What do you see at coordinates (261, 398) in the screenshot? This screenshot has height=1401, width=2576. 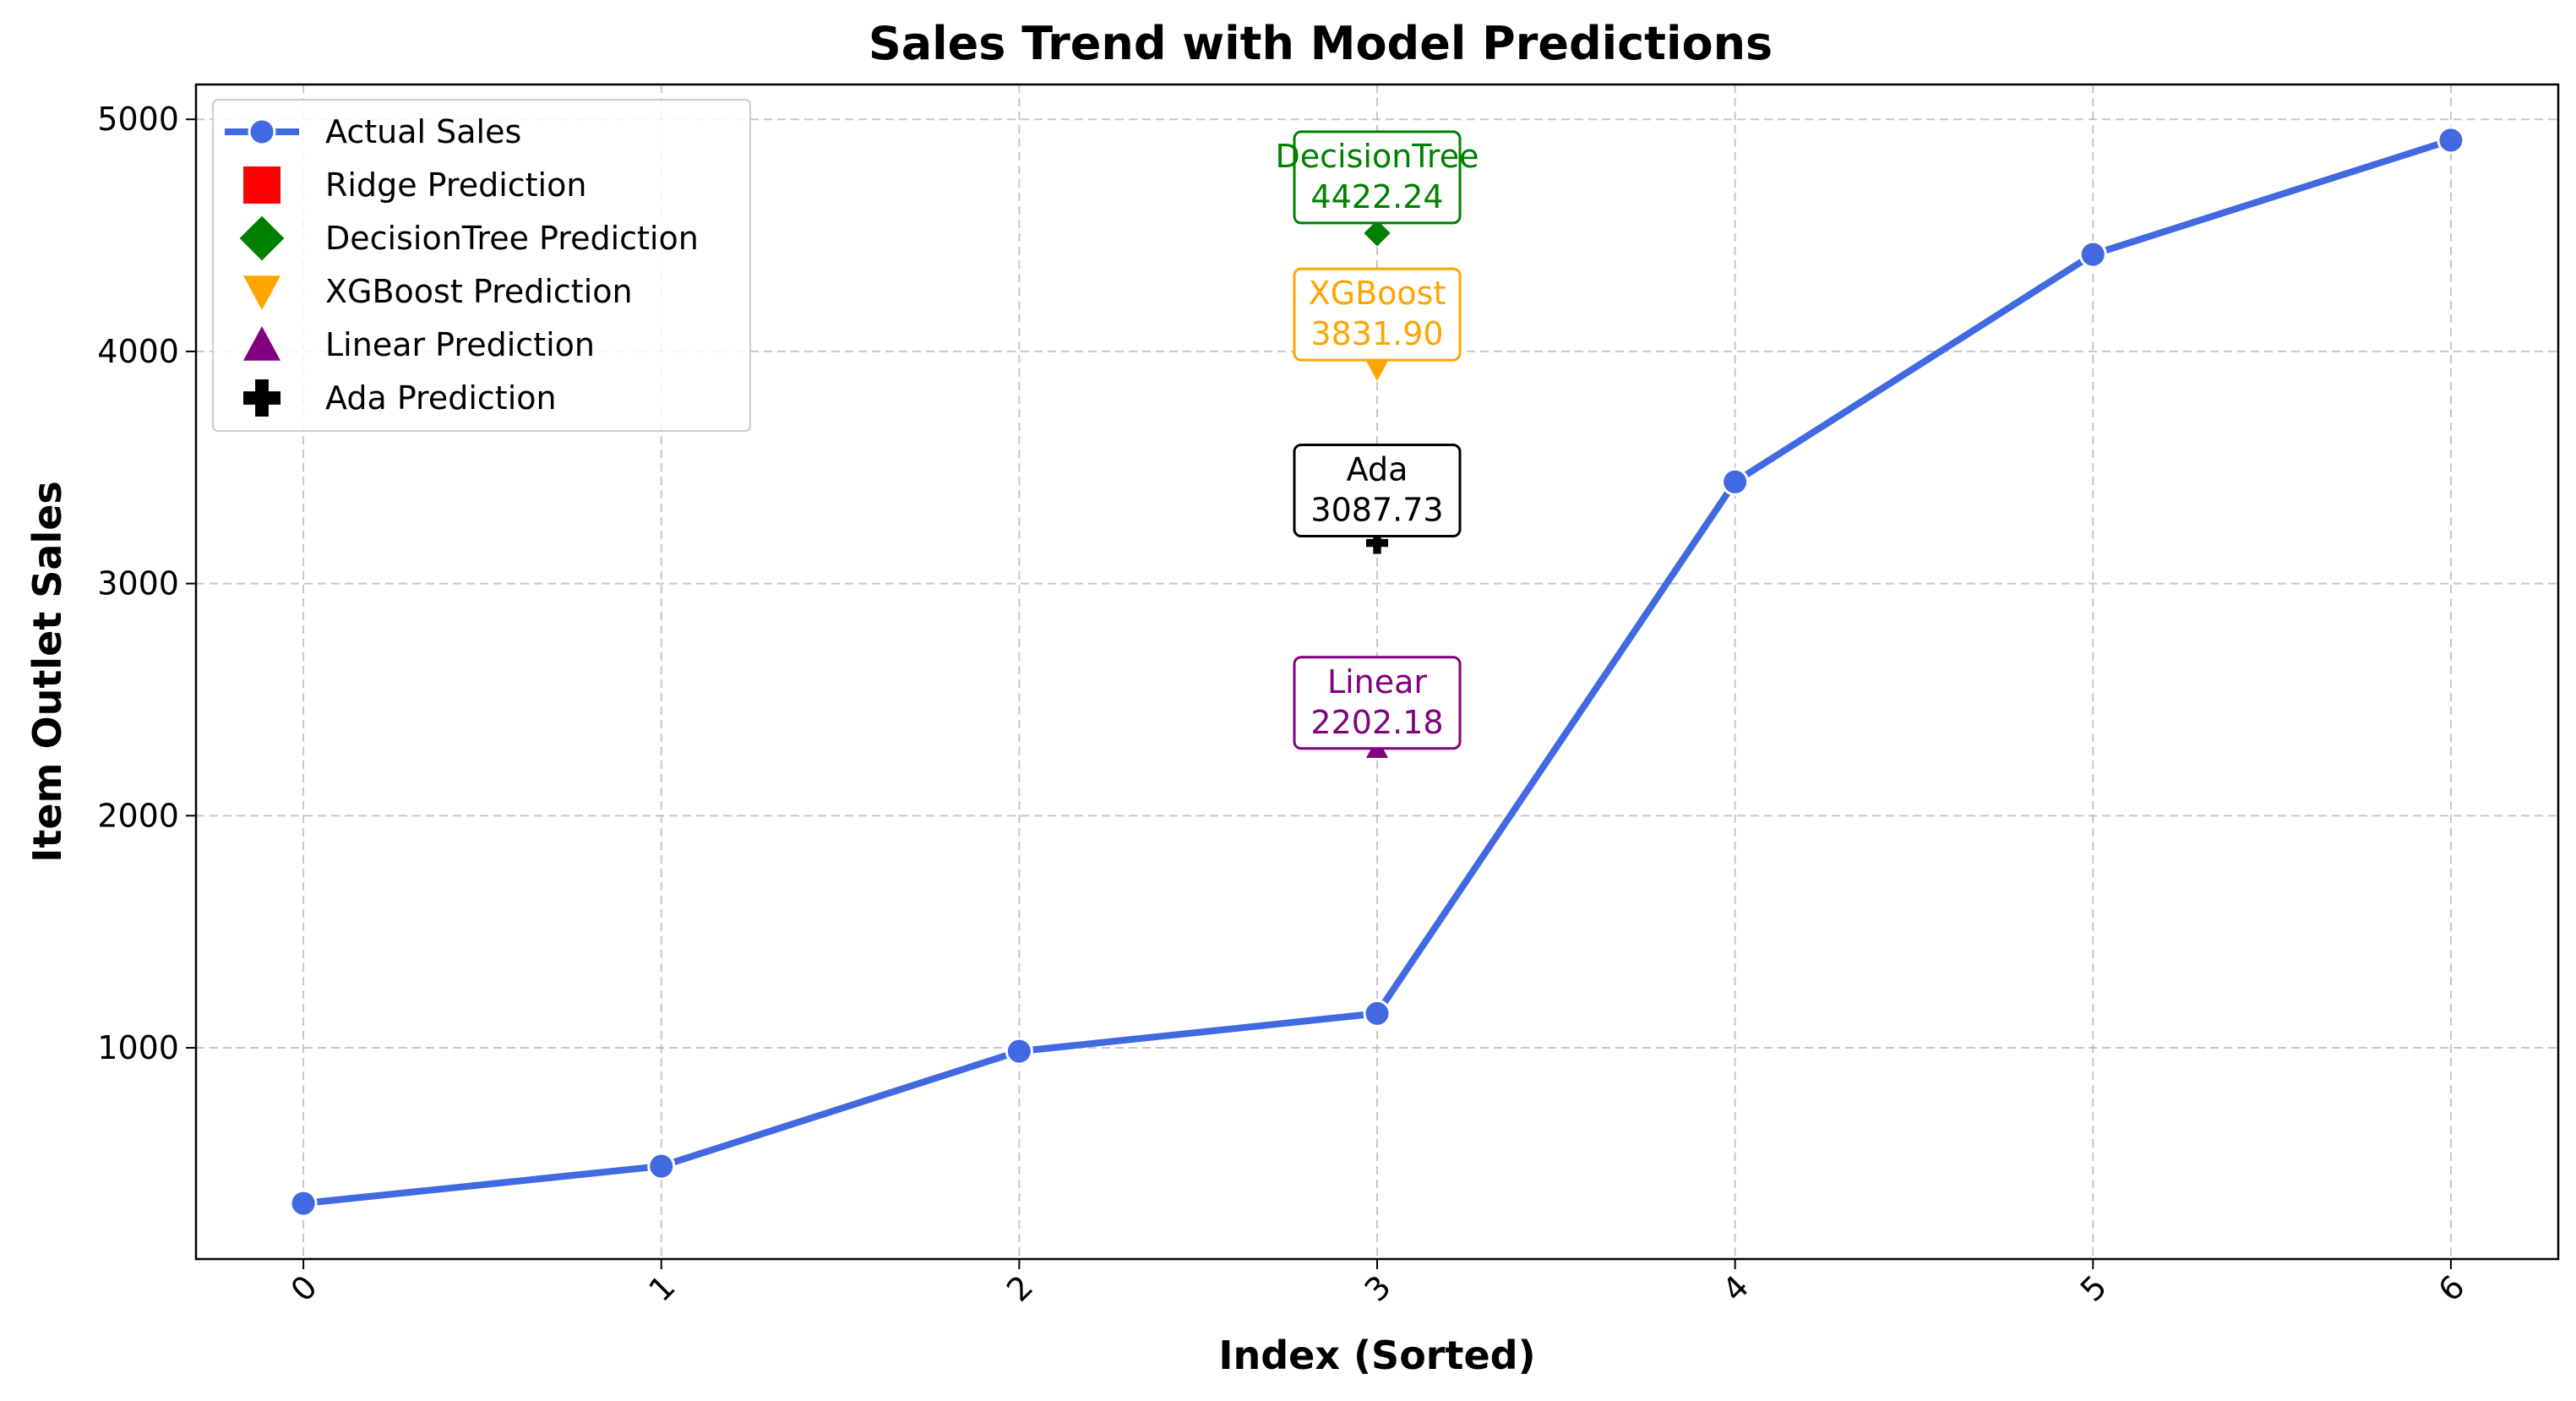 I see `legend-marker-ada` at bounding box center [261, 398].